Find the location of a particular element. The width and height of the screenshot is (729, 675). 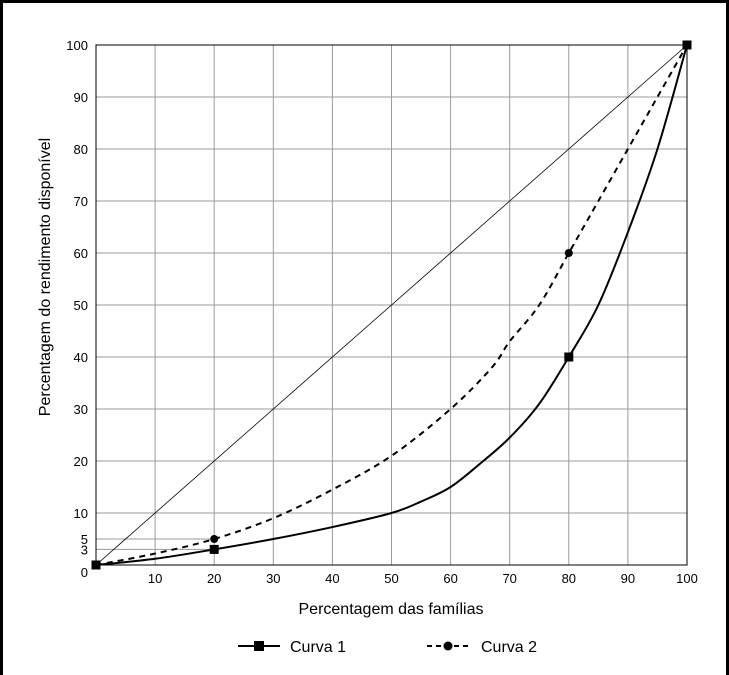

y-tick-label: 50 is located at coordinates (81, 305).